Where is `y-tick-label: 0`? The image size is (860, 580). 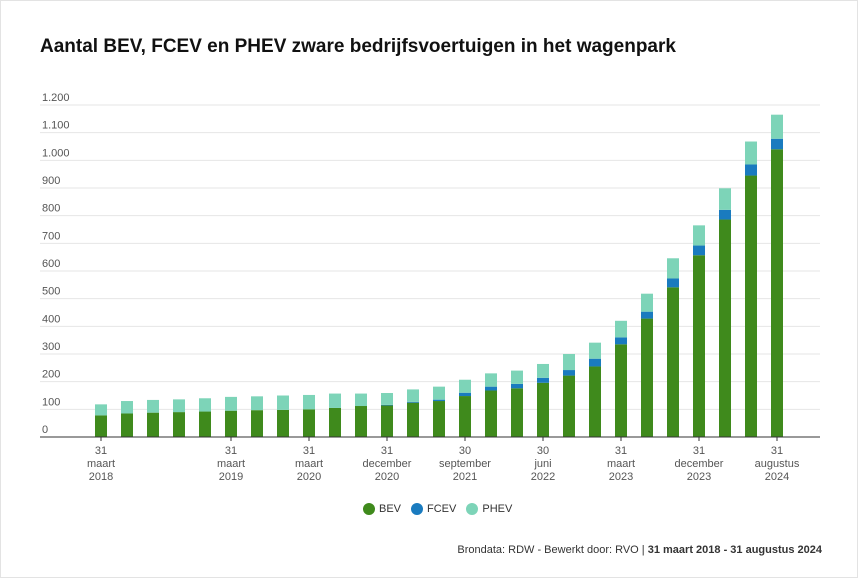
y-tick-label: 0 is located at coordinates (45, 430).